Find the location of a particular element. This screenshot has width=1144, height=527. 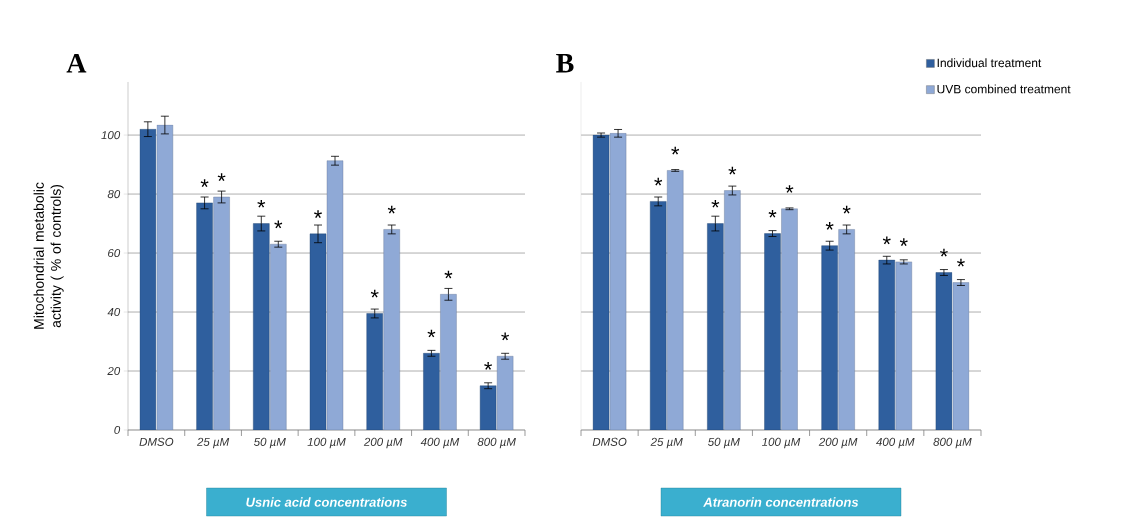

y-tick-label: 100 is located at coordinates (111, 135).